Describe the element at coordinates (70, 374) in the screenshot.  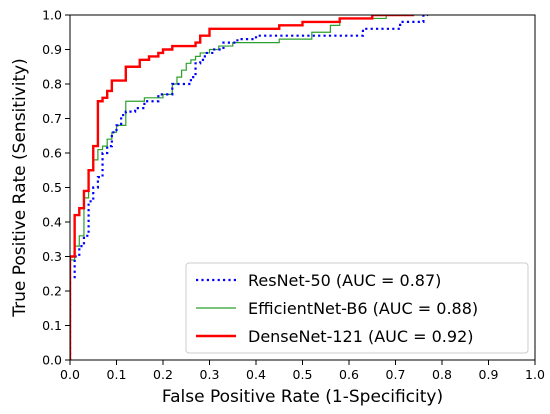
I see `x-tick-label: 0.0` at that location.